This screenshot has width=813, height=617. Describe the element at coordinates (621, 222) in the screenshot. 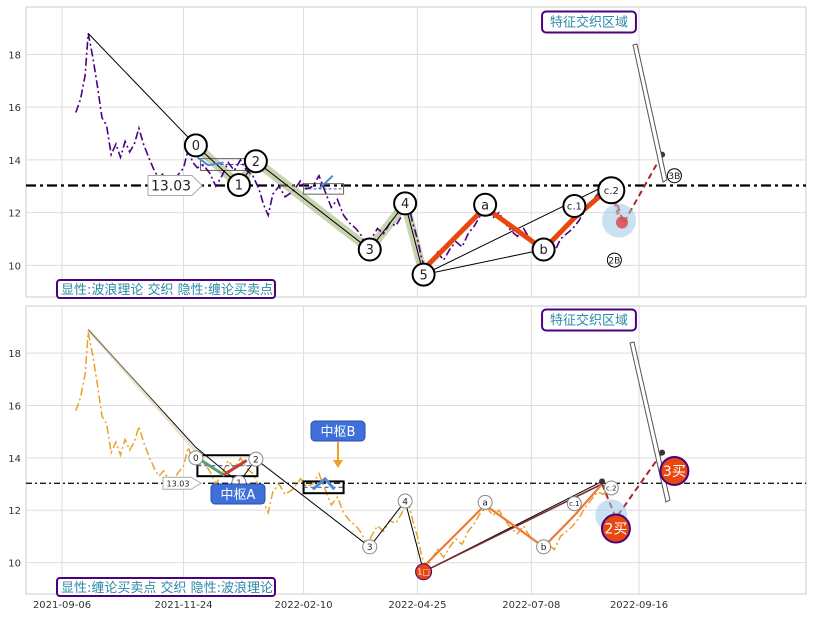

I see `halo-2b-core` at that location.